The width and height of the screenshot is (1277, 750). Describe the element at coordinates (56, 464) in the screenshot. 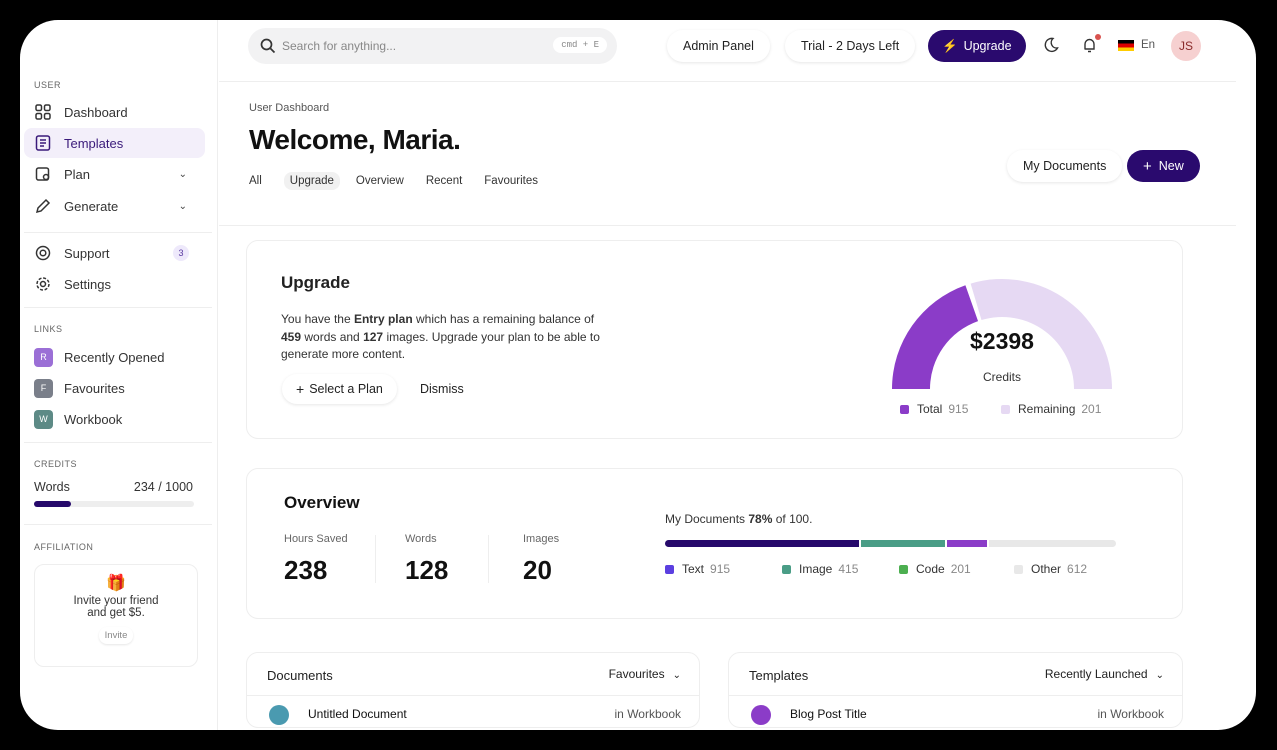

I see `section-label: CREDITS` at that location.